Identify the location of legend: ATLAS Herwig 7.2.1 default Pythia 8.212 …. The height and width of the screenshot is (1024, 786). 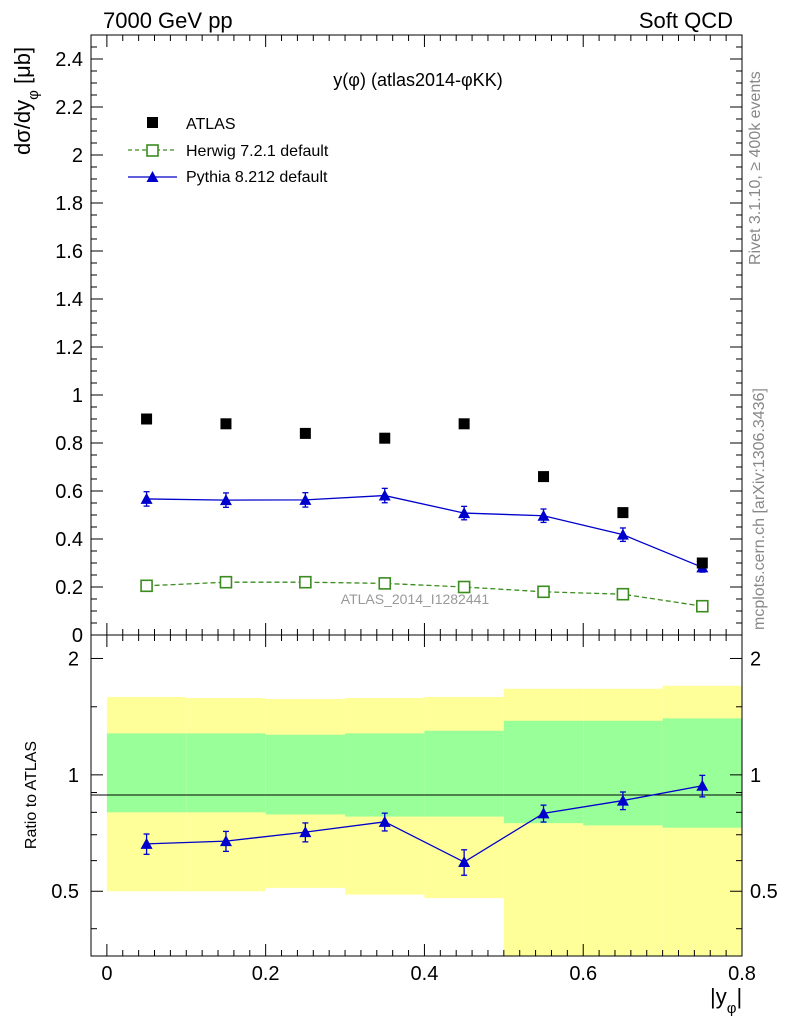
(228, 151).